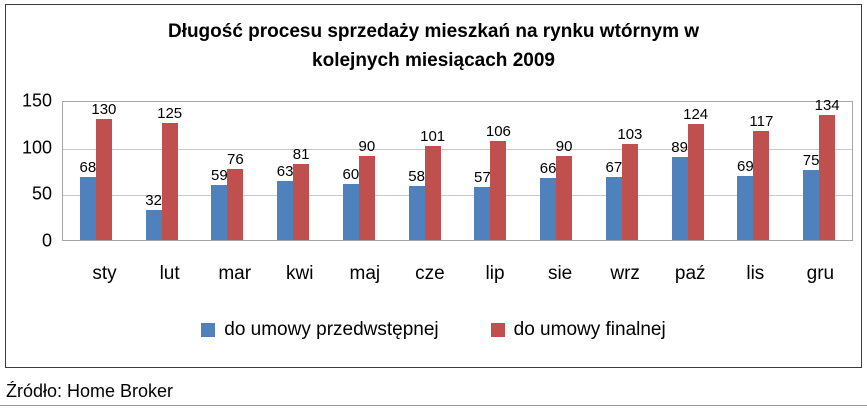 Image resolution: width=867 pixels, height=413 pixels. I want to click on bar-group: 63 81, so click(293, 171).